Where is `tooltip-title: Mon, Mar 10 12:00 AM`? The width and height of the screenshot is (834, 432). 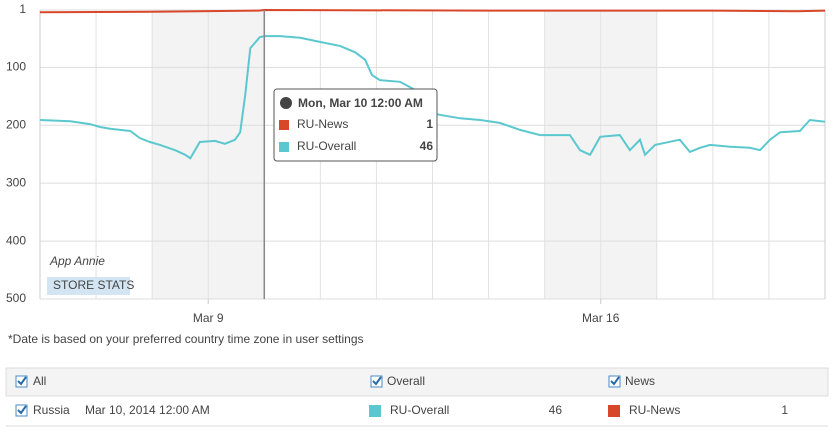
tooltip-title: Mon, Mar 10 12:00 AM is located at coordinates (360, 103).